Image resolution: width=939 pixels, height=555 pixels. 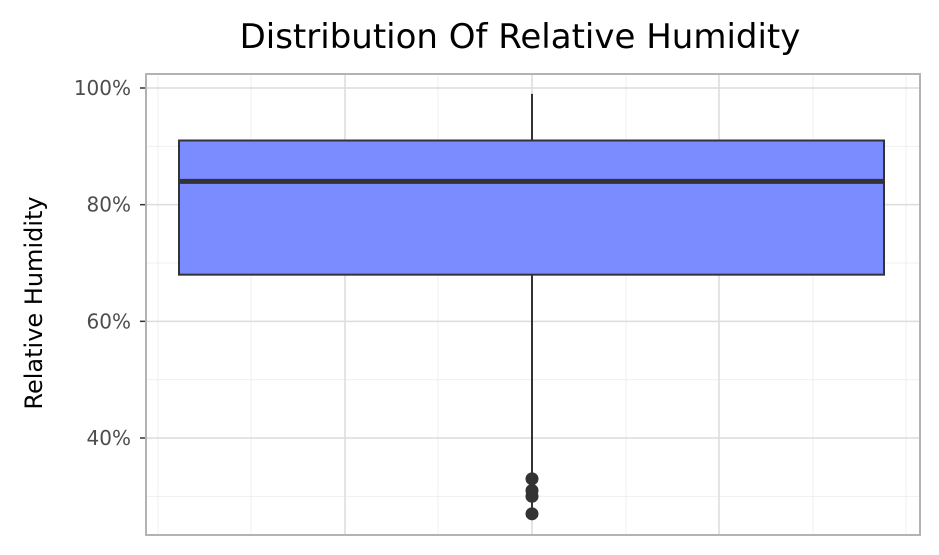 What do you see at coordinates (110, 263) in the screenshot?
I see `y-axis-ticks: 40% 60% 80% 100%` at bounding box center [110, 263].